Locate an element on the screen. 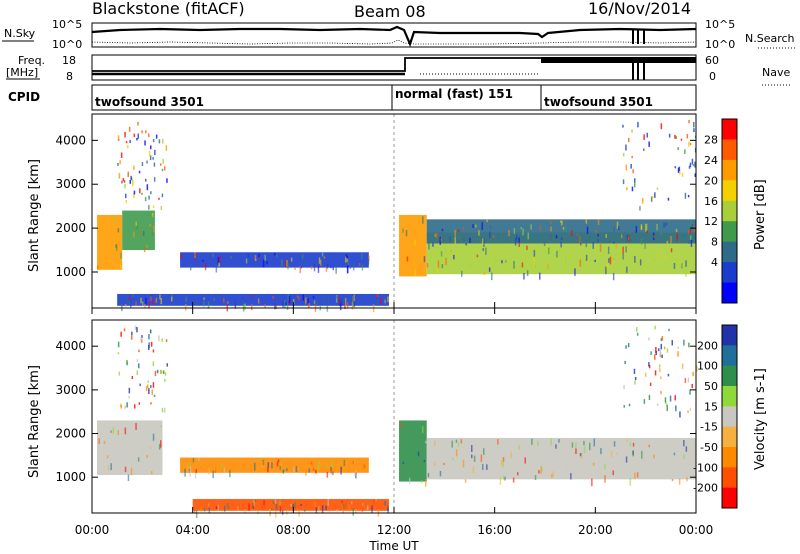 The image size is (800, 554). y-tick-label: 1000 is located at coordinates (70, 477).